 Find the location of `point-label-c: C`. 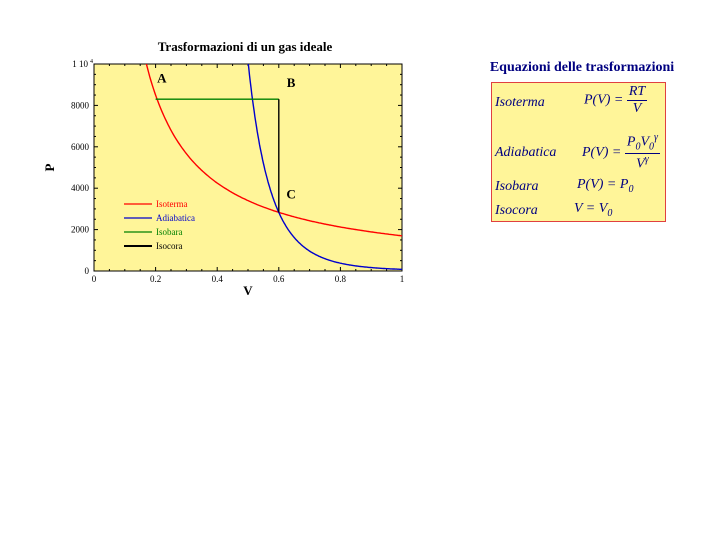

point-label-c: C is located at coordinates (290, 194).